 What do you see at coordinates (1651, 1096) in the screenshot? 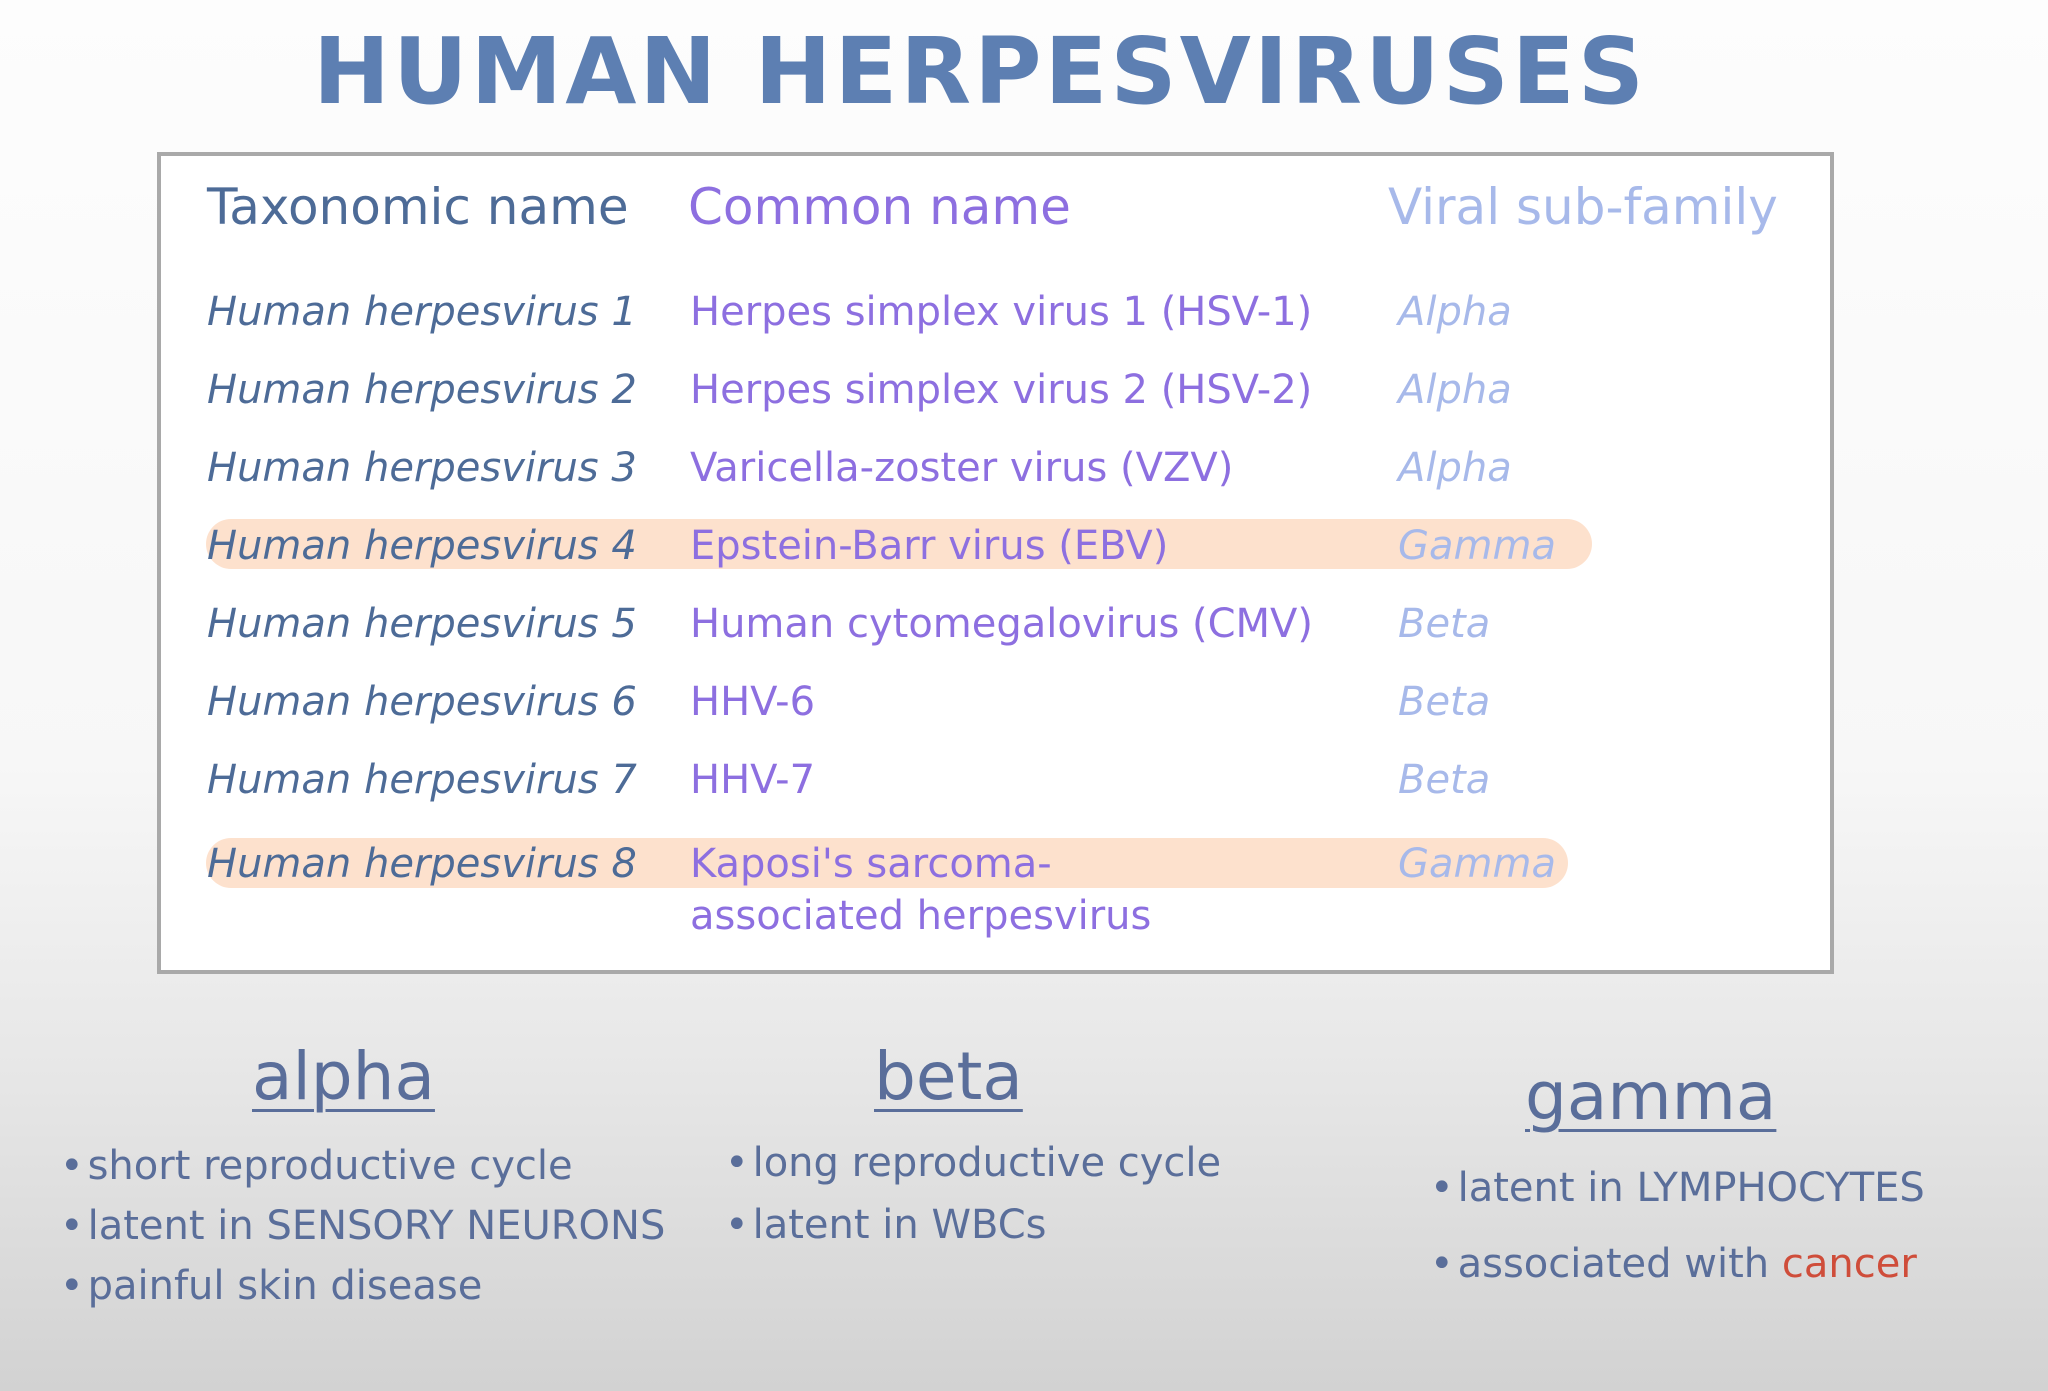
I see `gamma-heading: gamma` at bounding box center [1651, 1096].